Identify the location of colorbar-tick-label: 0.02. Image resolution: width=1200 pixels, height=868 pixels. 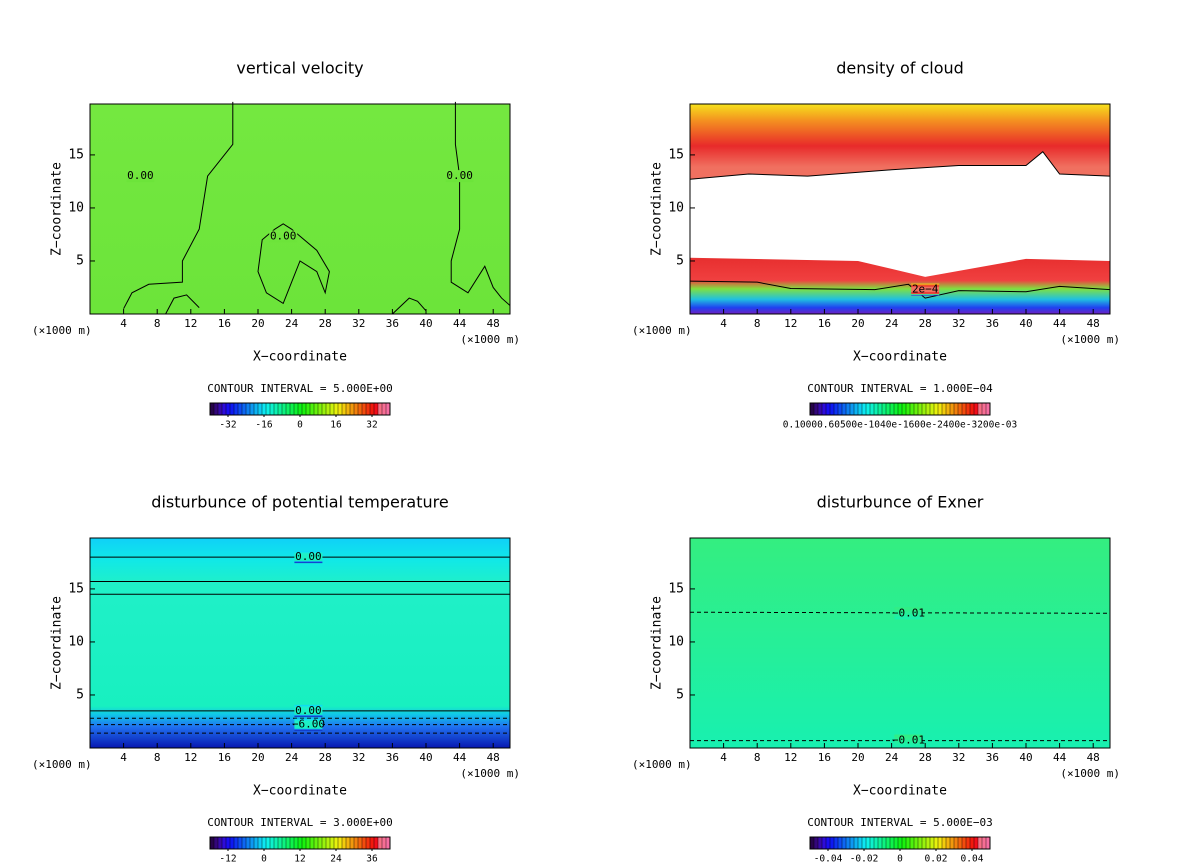
(936, 859).